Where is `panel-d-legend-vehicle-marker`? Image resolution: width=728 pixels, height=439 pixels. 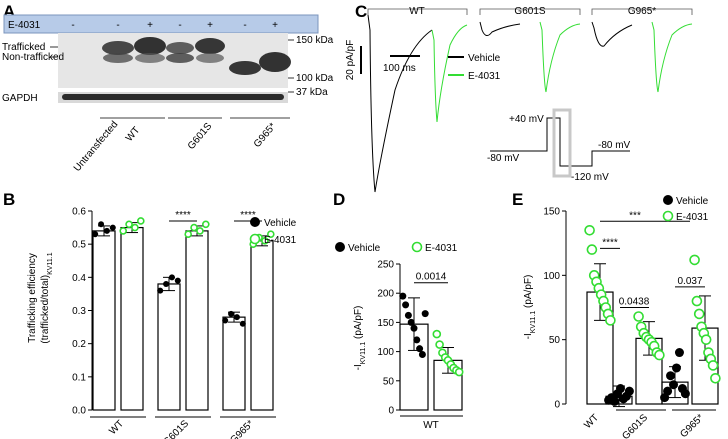
panel-d-legend-vehicle-marker is located at coordinates (340, 247).